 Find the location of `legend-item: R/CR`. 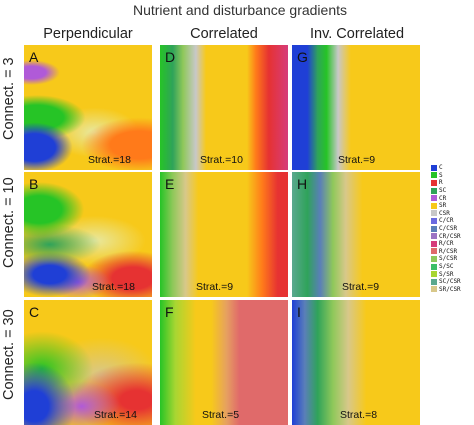

legend-item: R/CR is located at coordinates (451, 244).